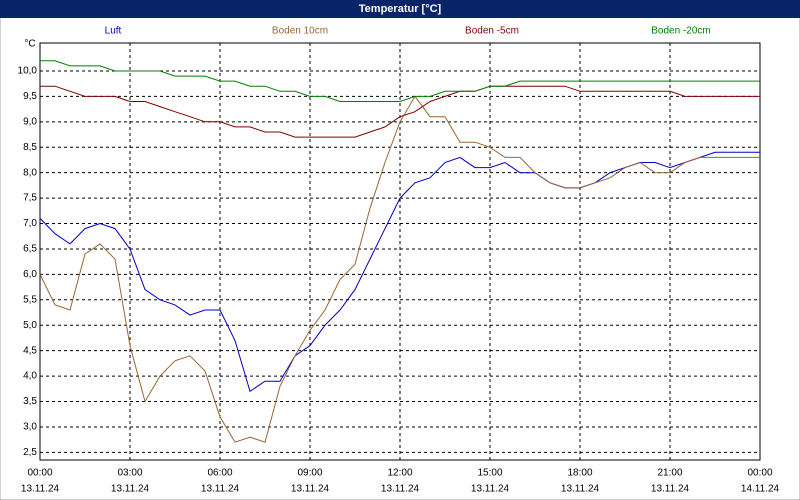 The height and width of the screenshot is (500, 800). I want to click on y-tick-label: 8,5, so click(30, 147).